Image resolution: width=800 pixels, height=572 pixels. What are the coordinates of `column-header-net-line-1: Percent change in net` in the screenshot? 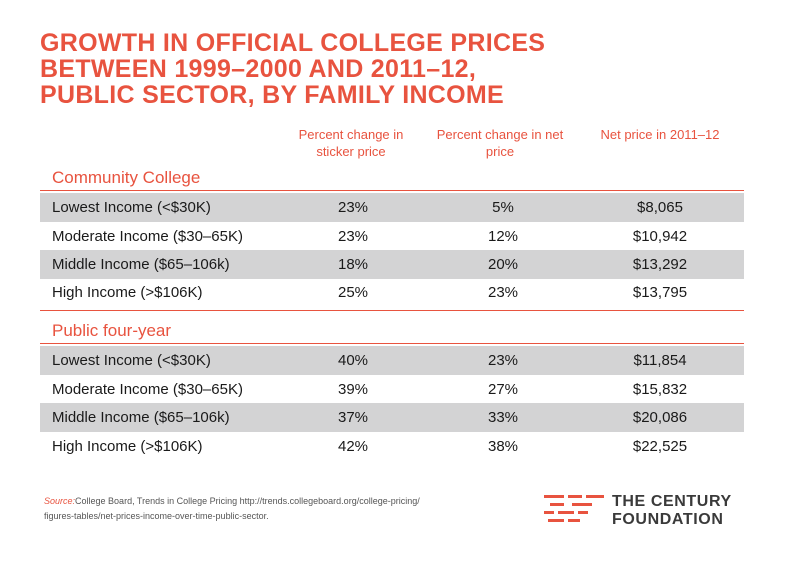 It's located at (500, 134).